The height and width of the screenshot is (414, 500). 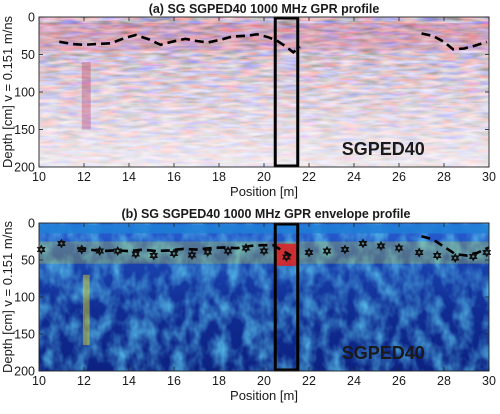 I want to click on star-markers: ✡ ✡ ✡ ✡ ✡ ✡ ✡ ✡ ✡ ✡ ✡ ✡ ✡ ✡ ✡ ✡ ✡ ✡ ✡ ✡ ✡ ✡ ✡ ✡ ✡, so click(x=264, y=251).